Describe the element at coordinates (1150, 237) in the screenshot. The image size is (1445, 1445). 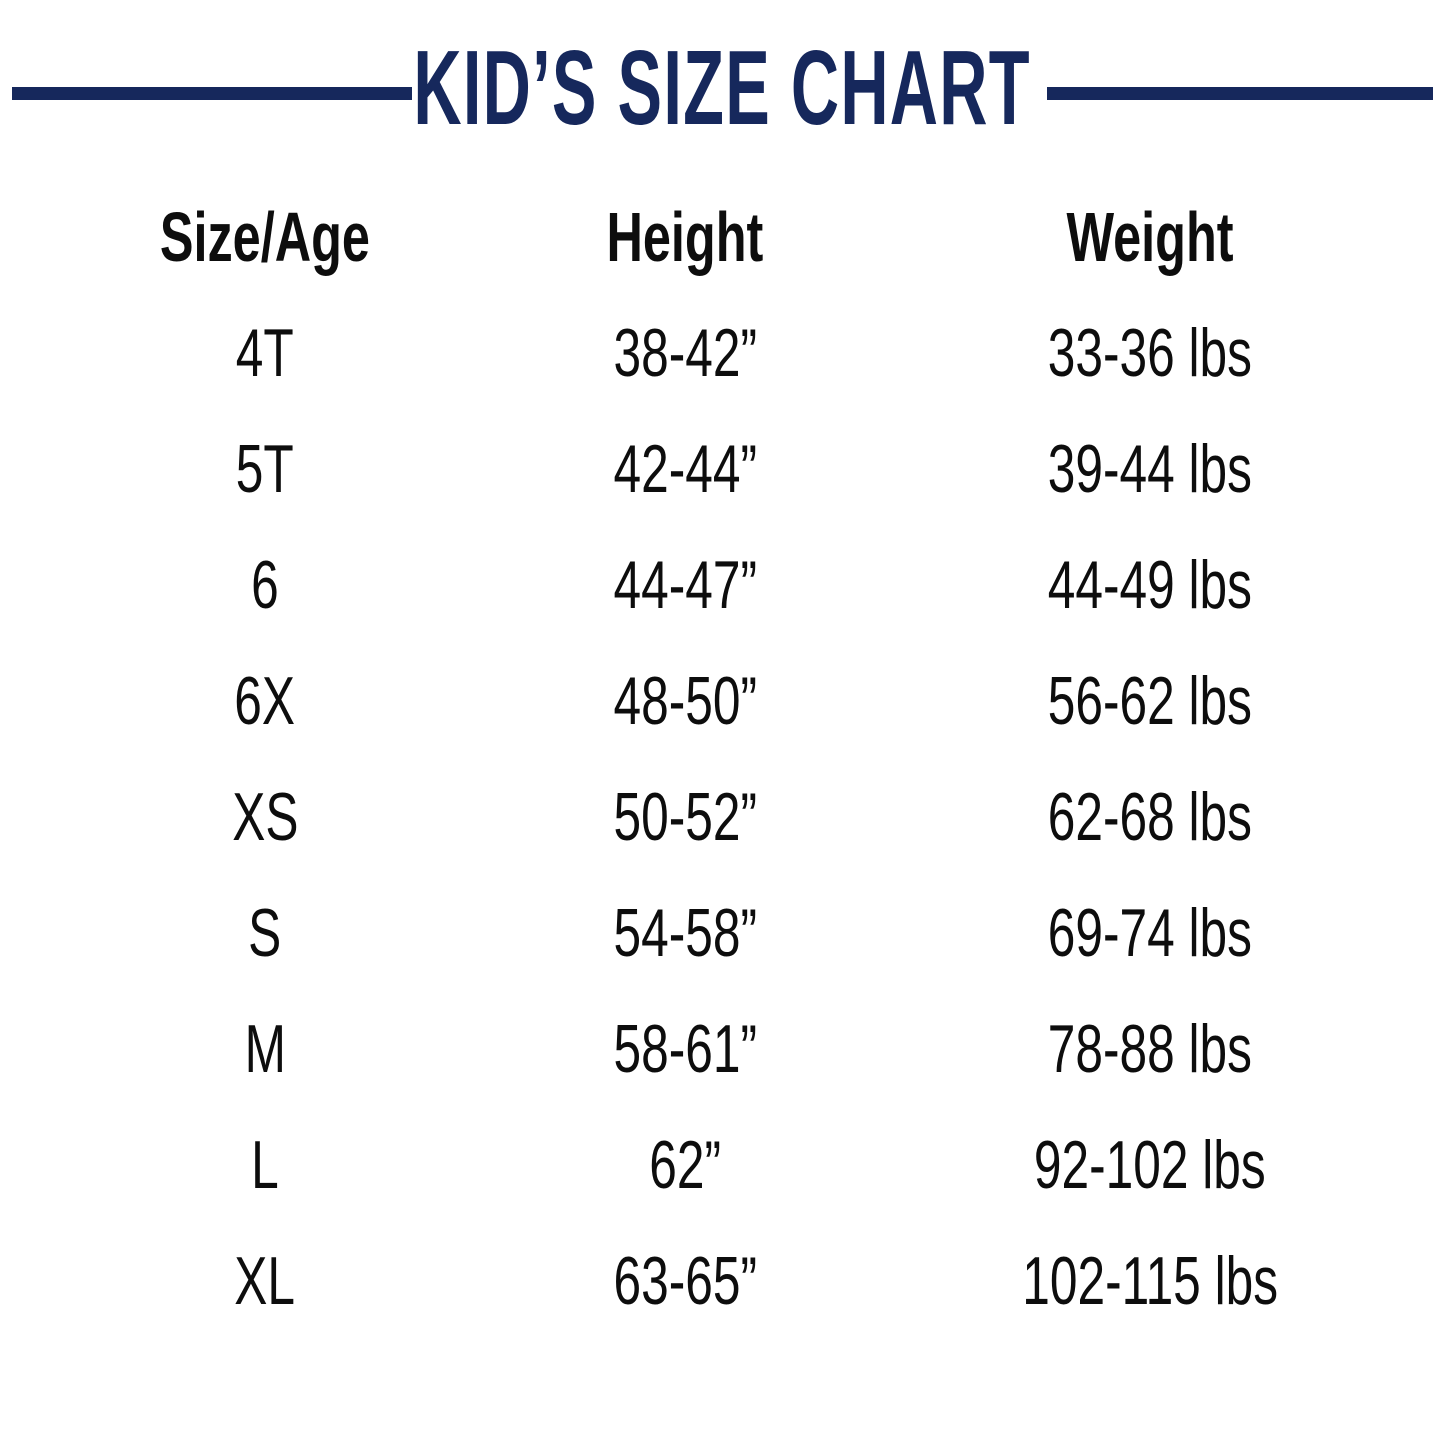
I see `column-header-weight: Weight` at that location.